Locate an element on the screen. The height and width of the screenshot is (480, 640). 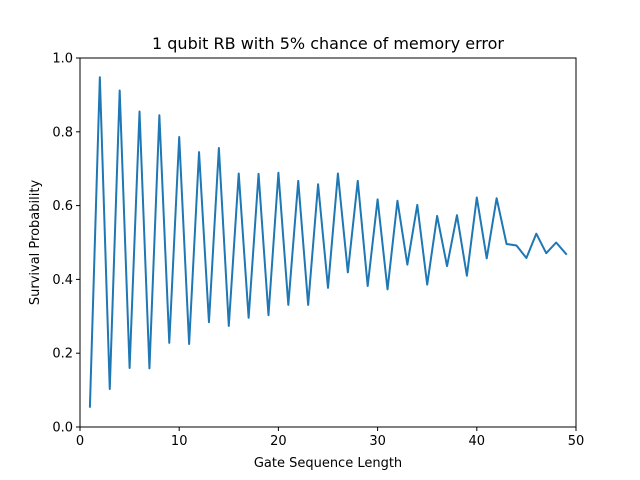
x-axis-label: Gate Sequence Length is located at coordinates (328, 463).